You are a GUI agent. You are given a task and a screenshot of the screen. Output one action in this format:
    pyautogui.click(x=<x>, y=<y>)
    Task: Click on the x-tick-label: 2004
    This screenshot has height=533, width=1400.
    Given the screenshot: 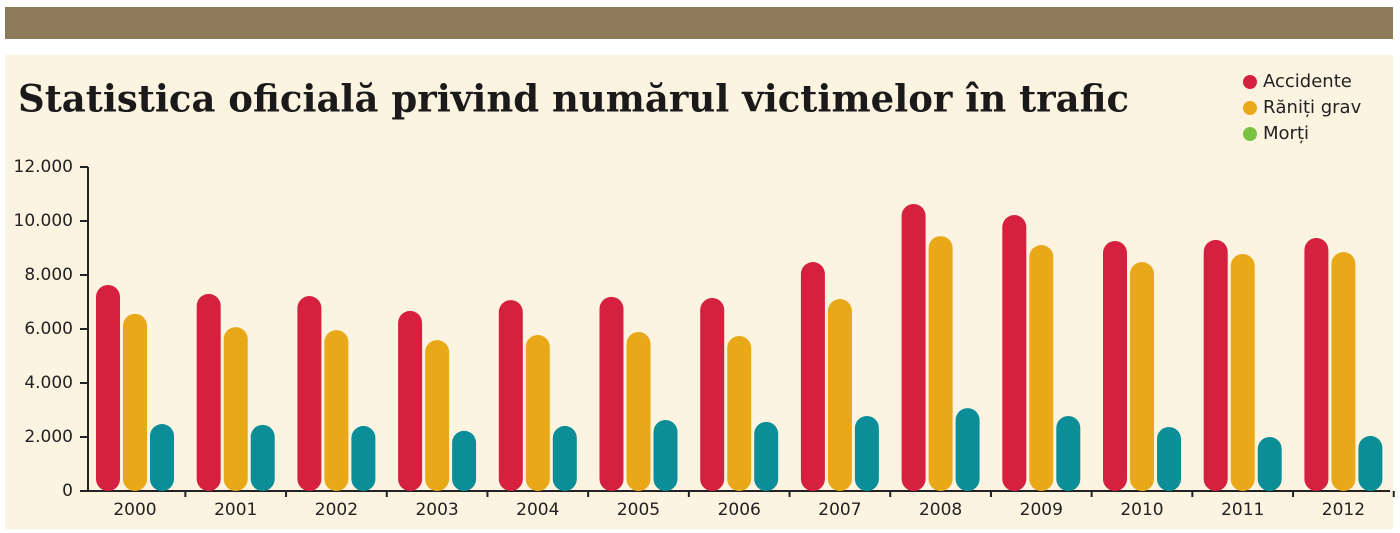 What is the action you would take?
    pyautogui.click(x=537, y=510)
    